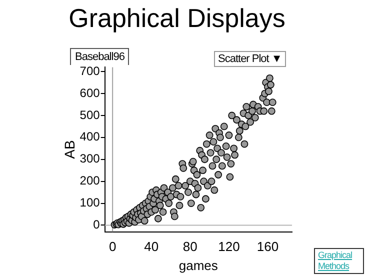 The image size is (368, 276). What do you see at coordinates (267, 246) in the screenshot?
I see `x-tick-label: 160` at bounding box center [267, 246].